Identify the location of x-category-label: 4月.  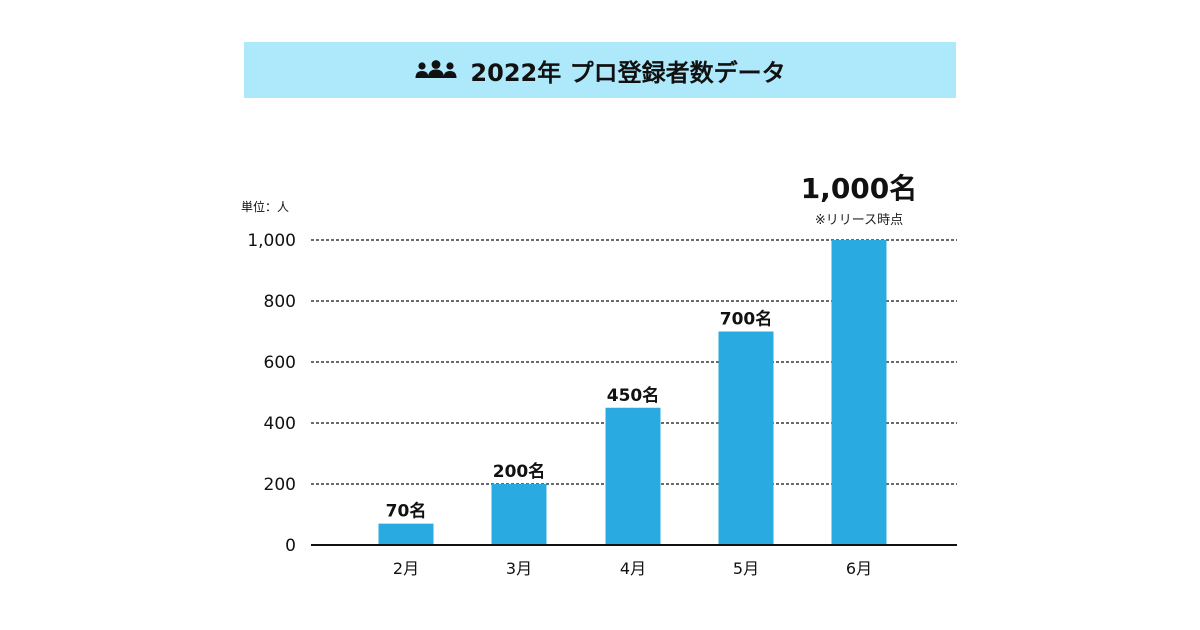
(633, 568).